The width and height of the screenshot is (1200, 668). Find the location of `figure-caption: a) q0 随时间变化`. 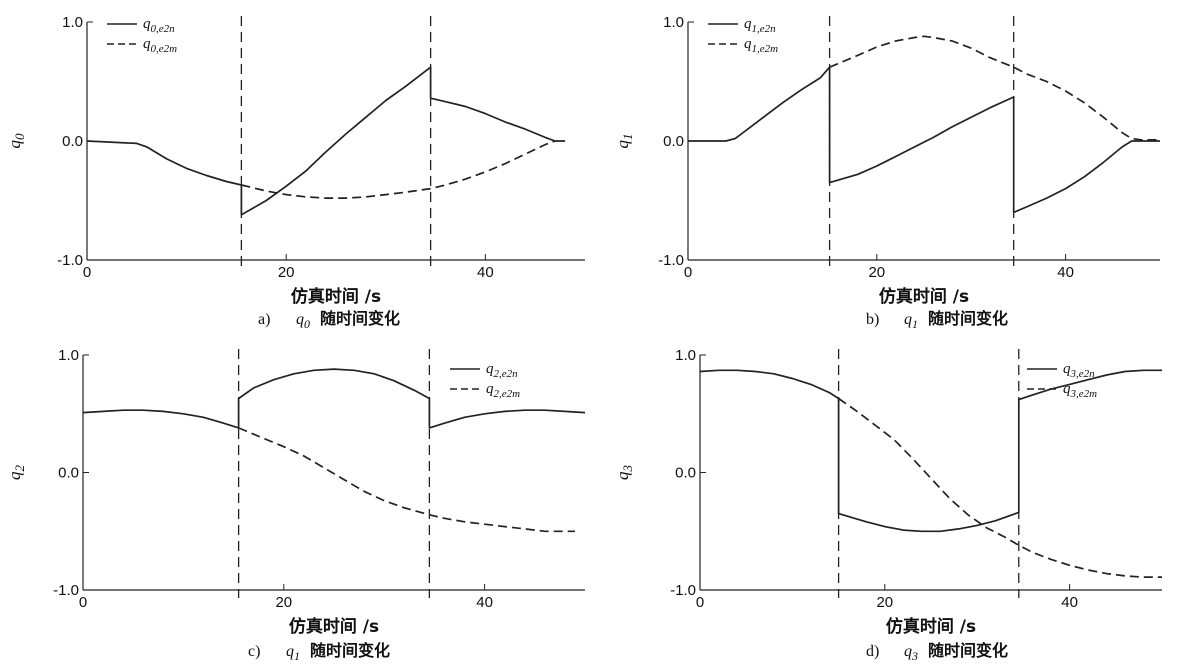

figure-caption: a) q0 随时间变化 is located at coordinates (329, 320).